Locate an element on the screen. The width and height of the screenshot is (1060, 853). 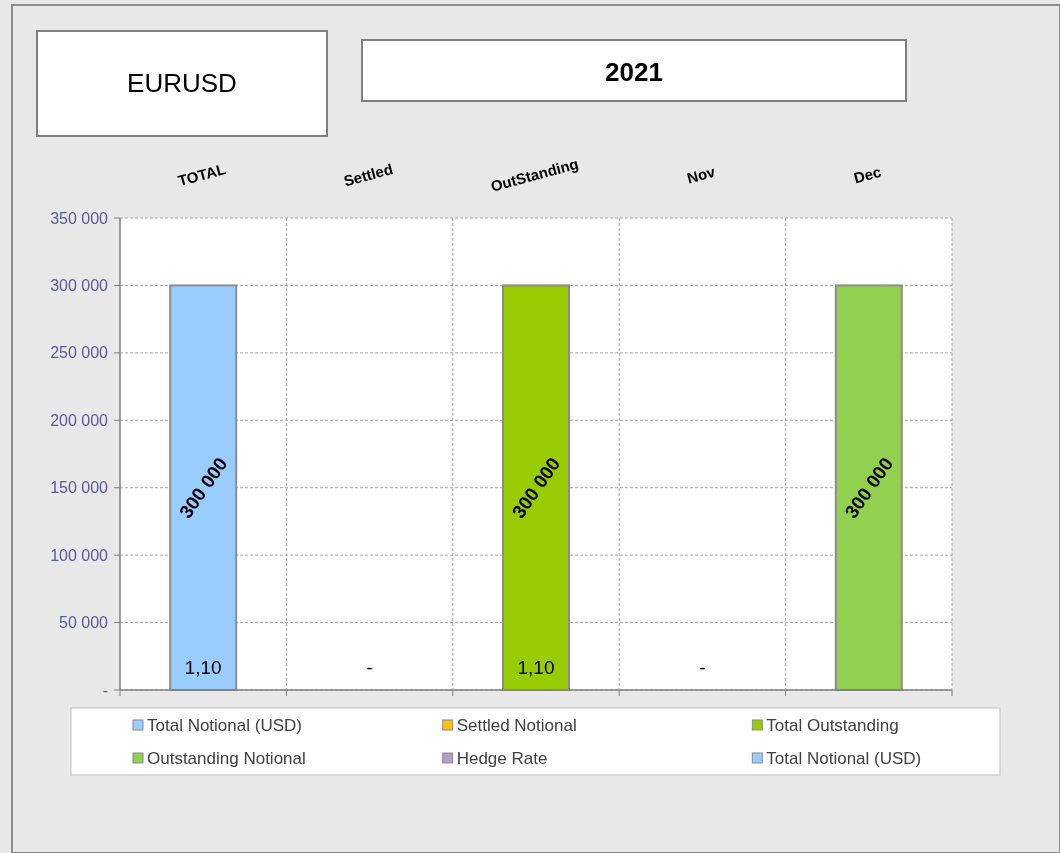
legend-label: Total Outstanding is located at coordinates (832, 725).